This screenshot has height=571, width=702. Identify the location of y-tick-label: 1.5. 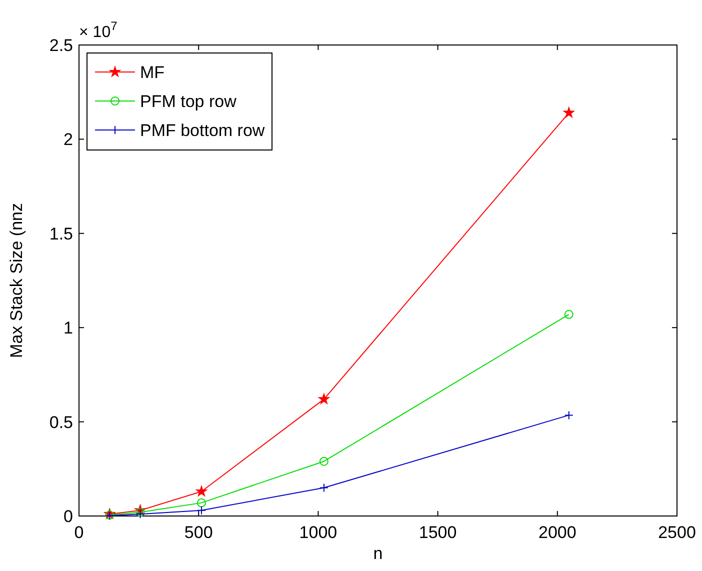
(61, 234).